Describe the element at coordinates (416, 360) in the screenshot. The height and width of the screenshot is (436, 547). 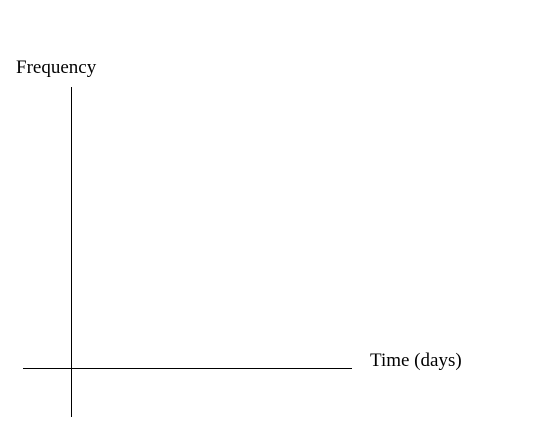
I see `x-axis-label: Time (days)` at that location.